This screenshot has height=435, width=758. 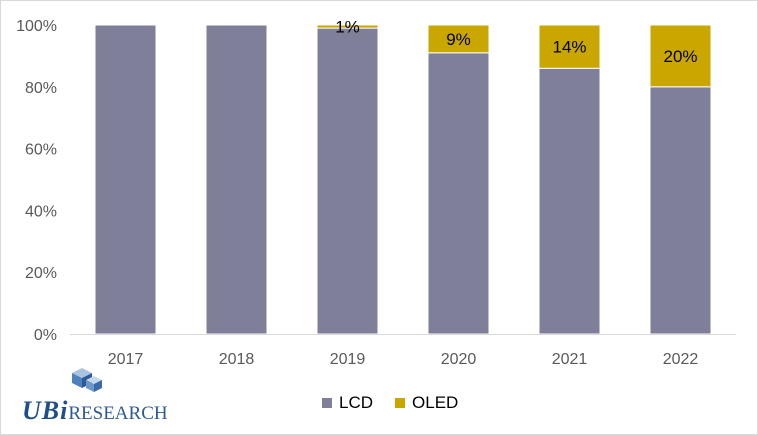 I want to click on logo-research: RESEARCH, so click(x=118, y=413).